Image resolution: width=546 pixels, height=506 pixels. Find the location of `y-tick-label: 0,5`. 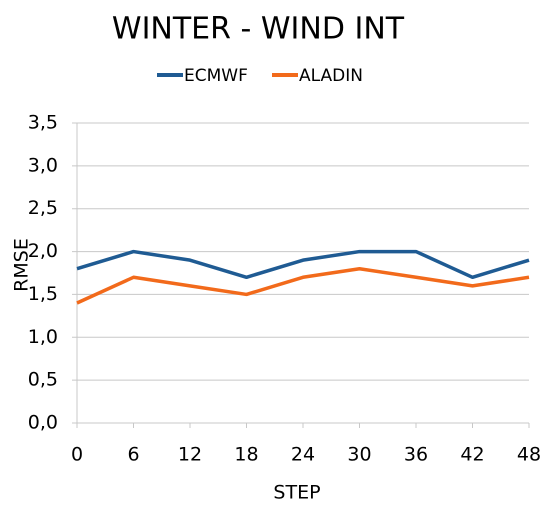

y-tick-label: 0,5 is located at coordinates (43, 380).